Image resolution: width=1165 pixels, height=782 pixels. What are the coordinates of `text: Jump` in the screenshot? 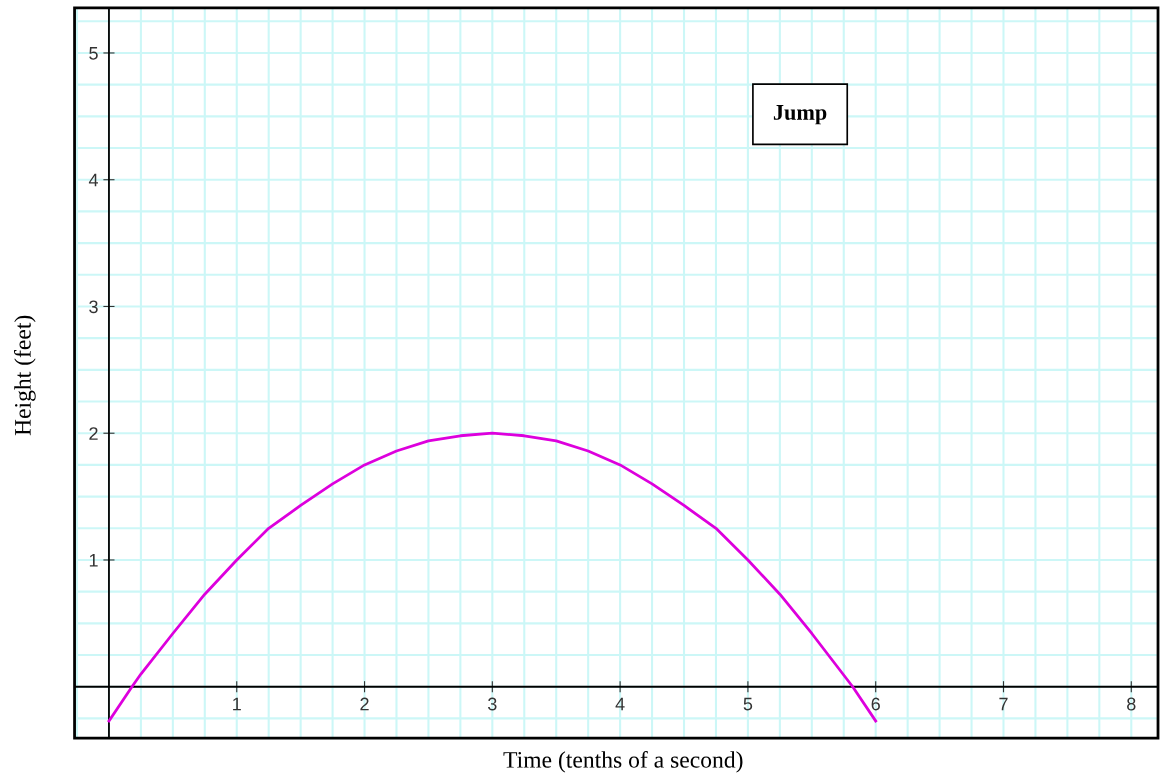 It's located at (800, 115).